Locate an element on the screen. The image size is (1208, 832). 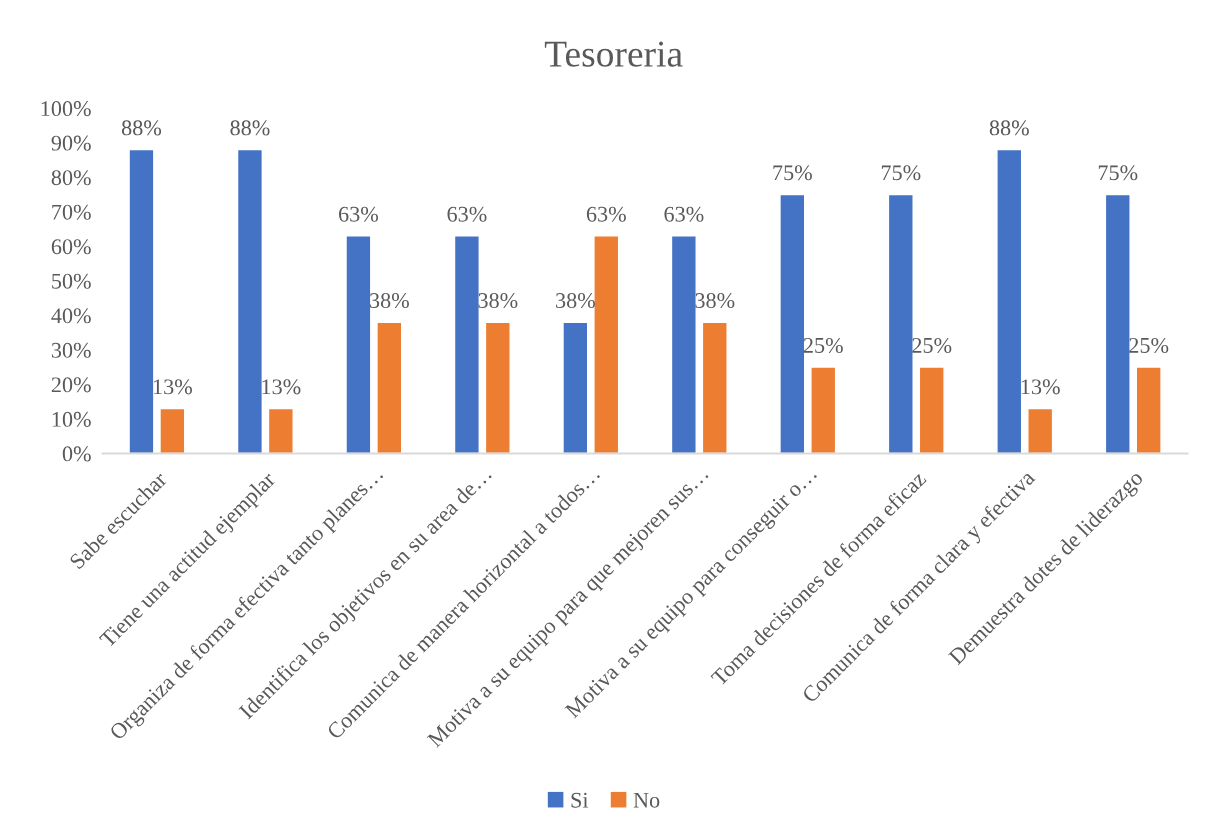
y-tick-label: 30% is located at coordinates (71, 350).